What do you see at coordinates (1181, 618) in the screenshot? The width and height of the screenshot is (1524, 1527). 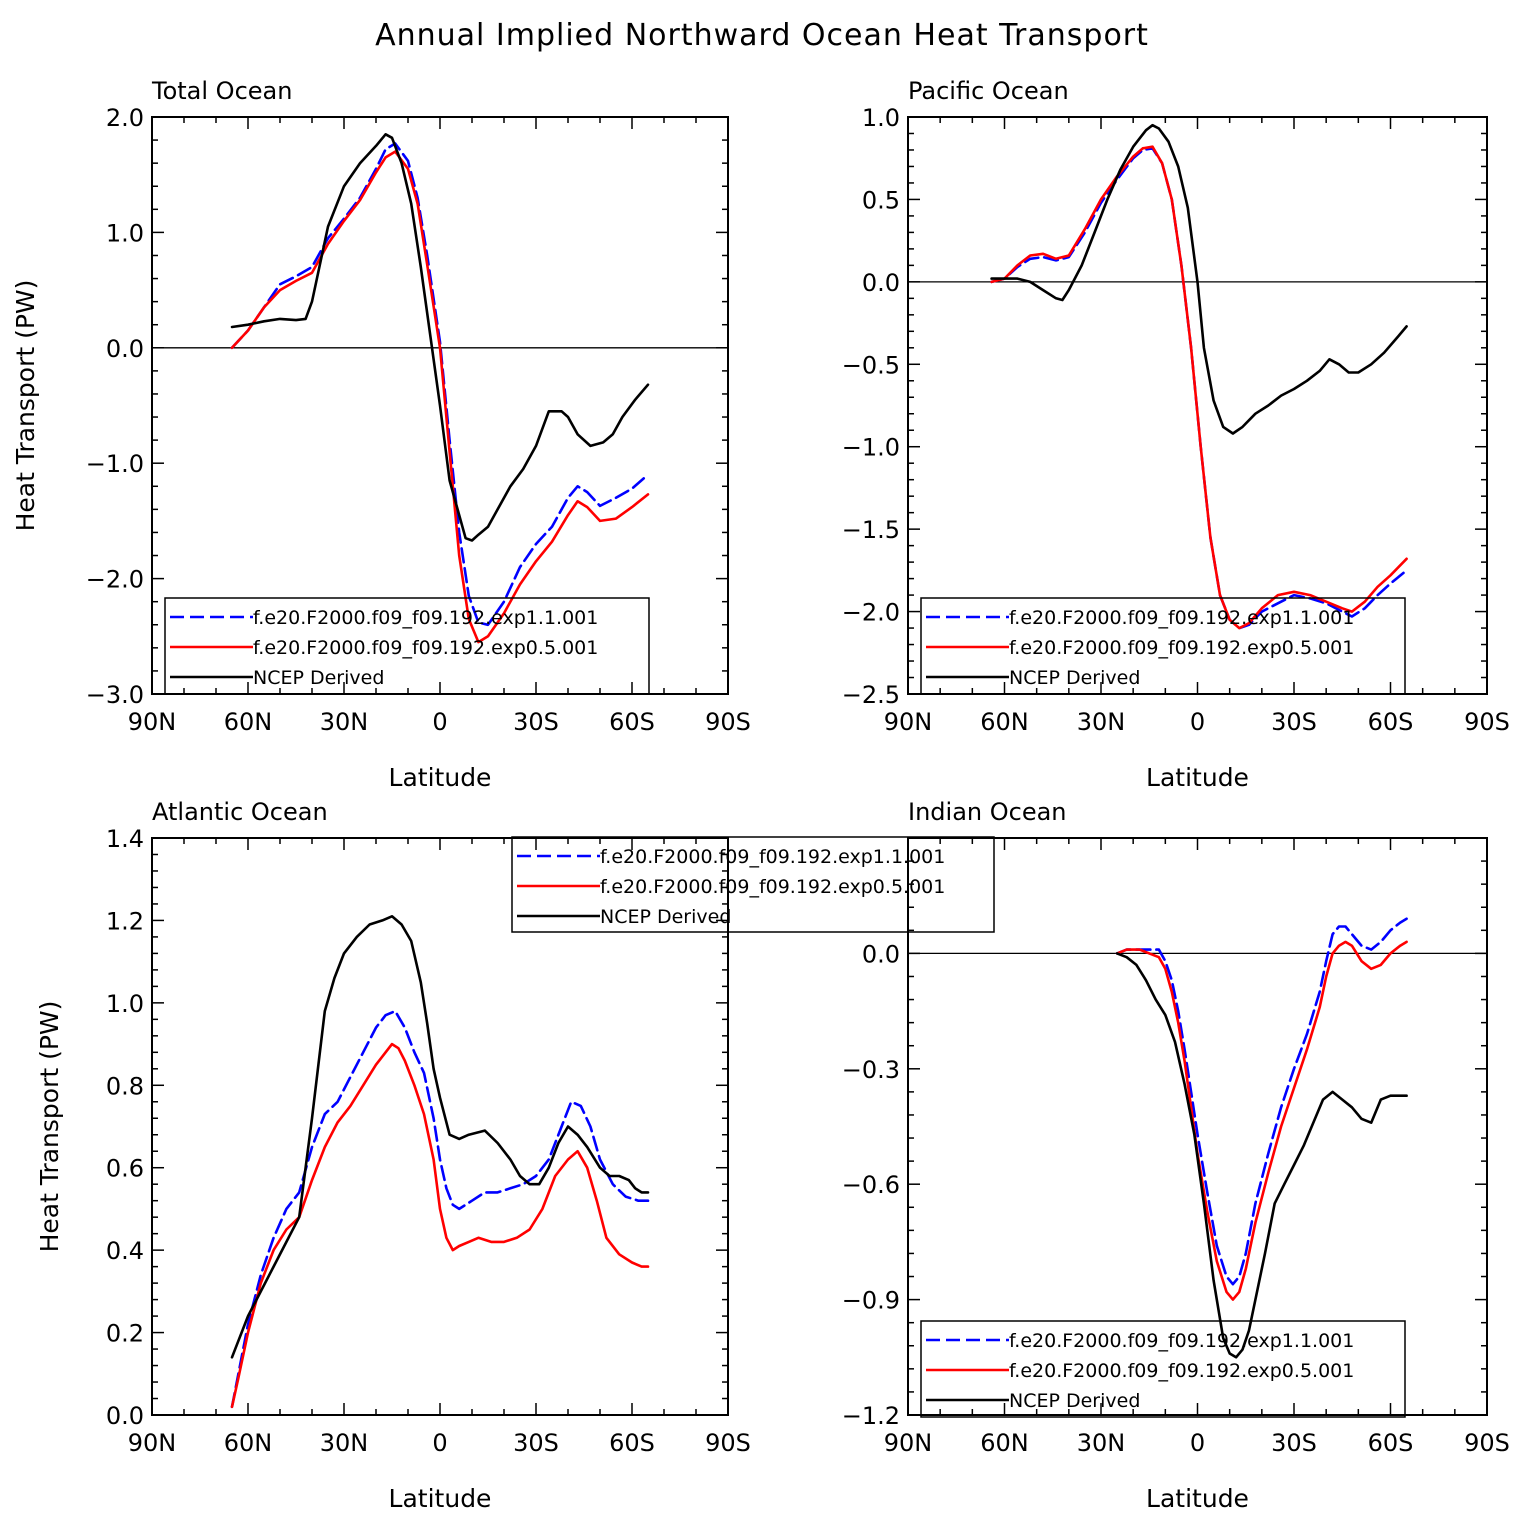 I see `pacific-legend-label: f.e20.F2000.f09_f09.192.exp1.1.001` at bounding box center [1181, 618].